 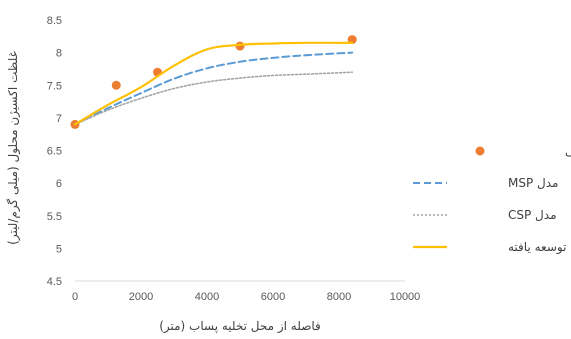 I want to click on y-tick-label: 7.5, so click(x=54, y=86).